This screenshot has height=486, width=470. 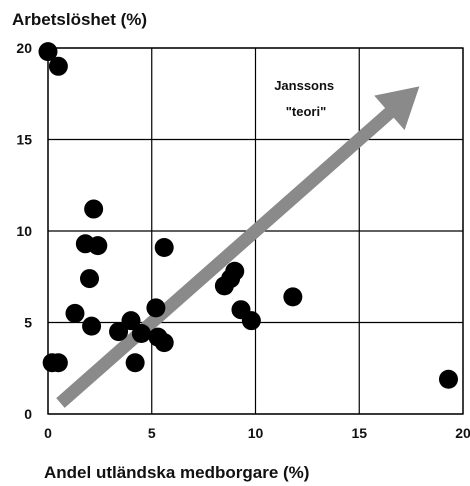 I want to click on theory-annotation: Janssons "teori", so click(x=306, y=98).